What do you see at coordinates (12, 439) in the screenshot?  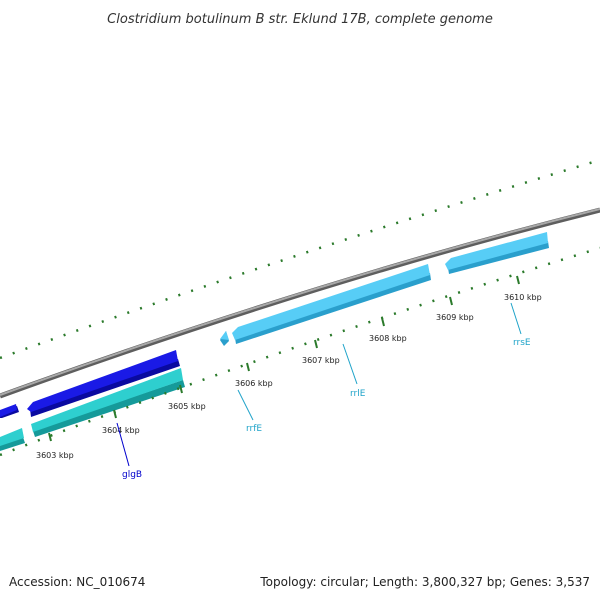 I see `feature-cyan-left-partial` at bounding box center [12, 439].